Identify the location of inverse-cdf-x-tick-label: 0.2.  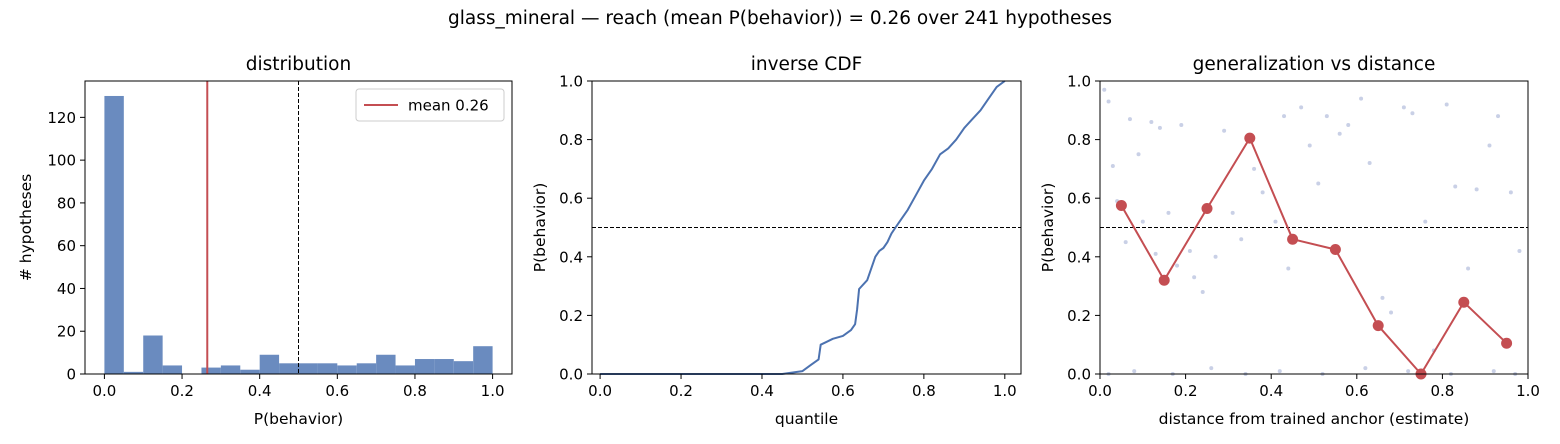
(681, 391).